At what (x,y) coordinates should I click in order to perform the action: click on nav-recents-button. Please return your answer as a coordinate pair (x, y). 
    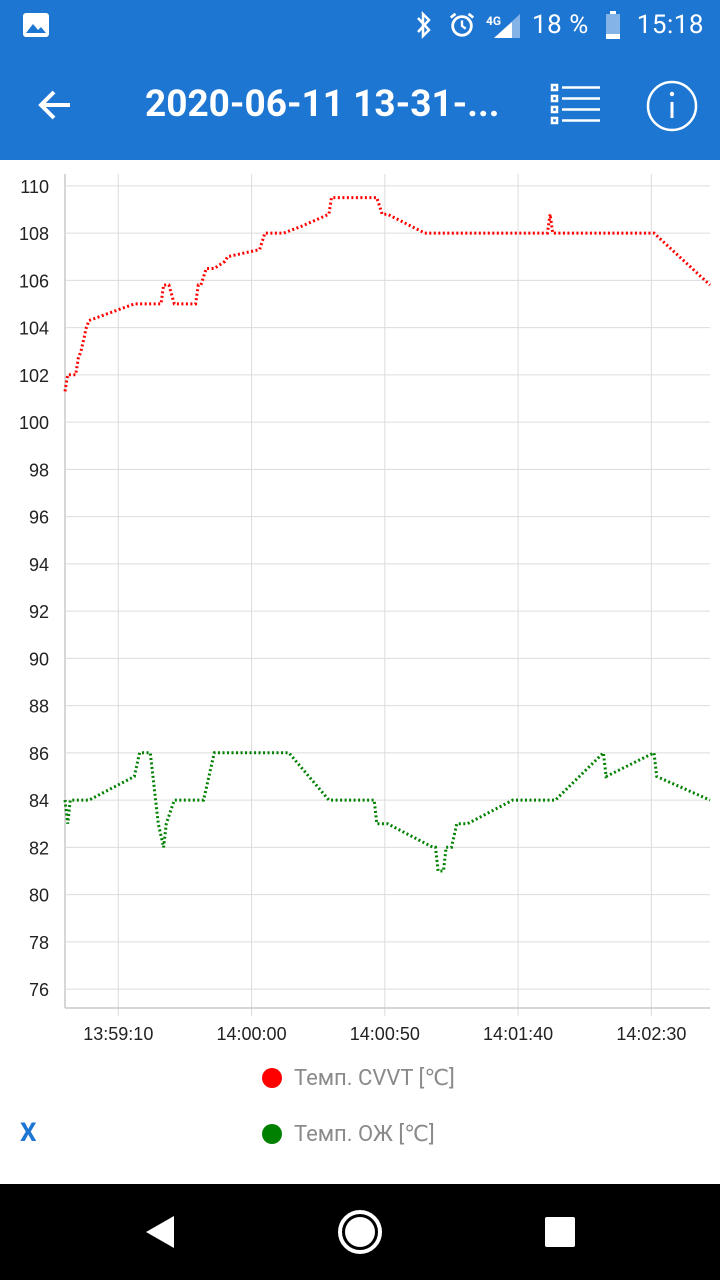
    Looking at the image, I should click on (560, 1232).